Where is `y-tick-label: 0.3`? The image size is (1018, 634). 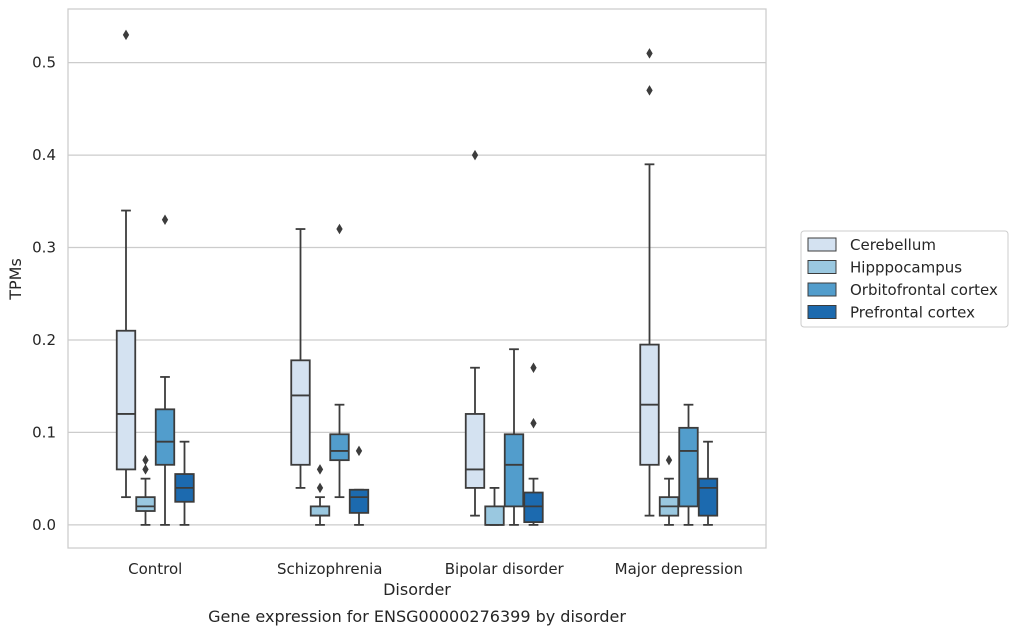
y-tick-label: 0.3 is located at coordinates (44, 248).